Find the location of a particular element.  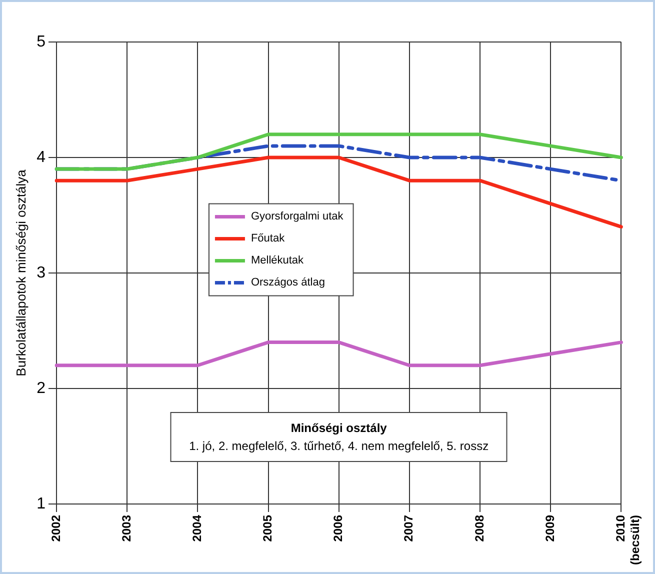

x-tick-label: 2008 is located at coordinates (479, 528).